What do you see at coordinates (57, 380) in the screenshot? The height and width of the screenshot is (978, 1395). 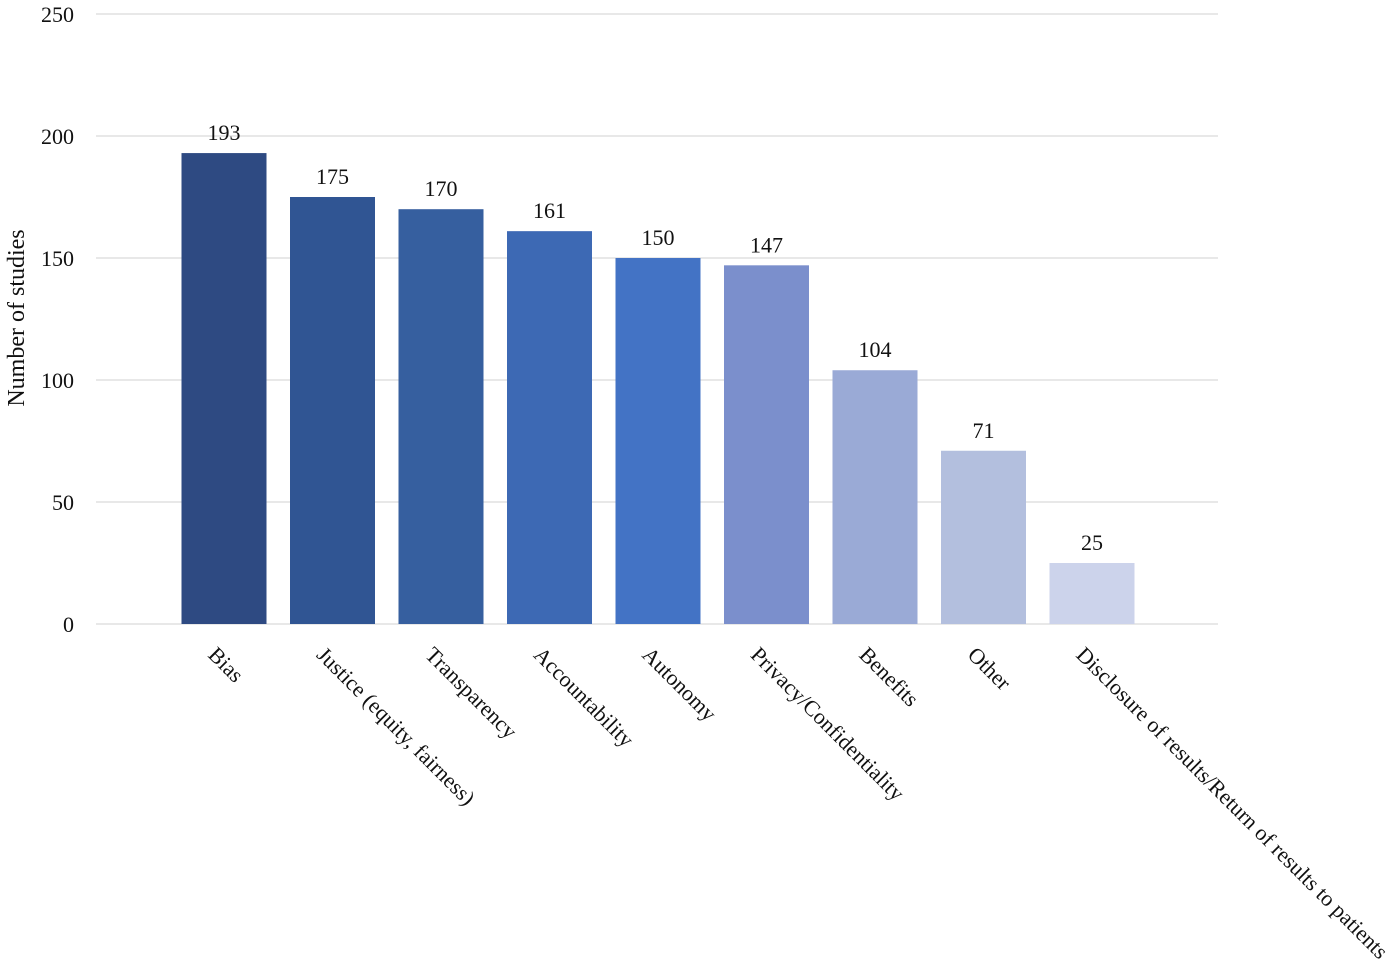 I see `y-tick-label: 100` at bounding box center [57, 380].